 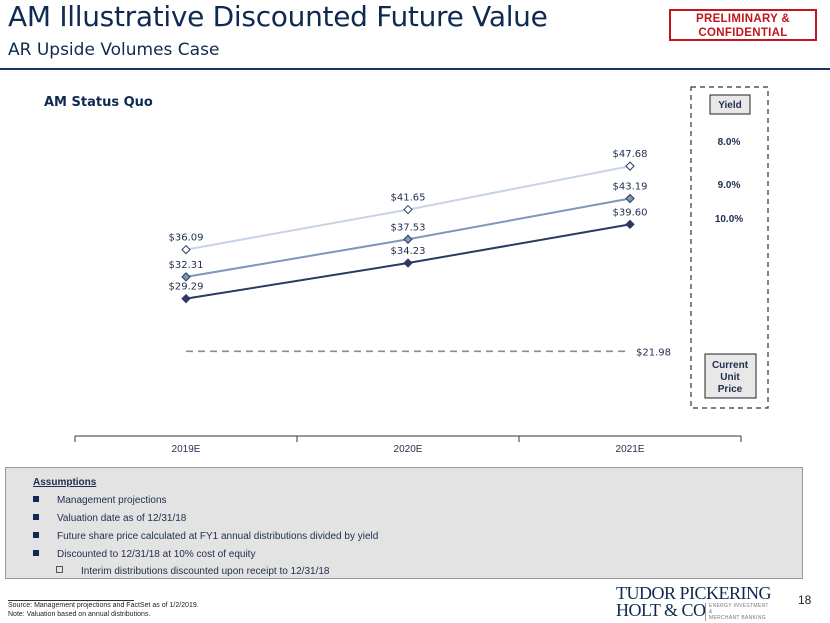 I want to click on current-unit-price-label: Unit, so click(x=730, y=377).